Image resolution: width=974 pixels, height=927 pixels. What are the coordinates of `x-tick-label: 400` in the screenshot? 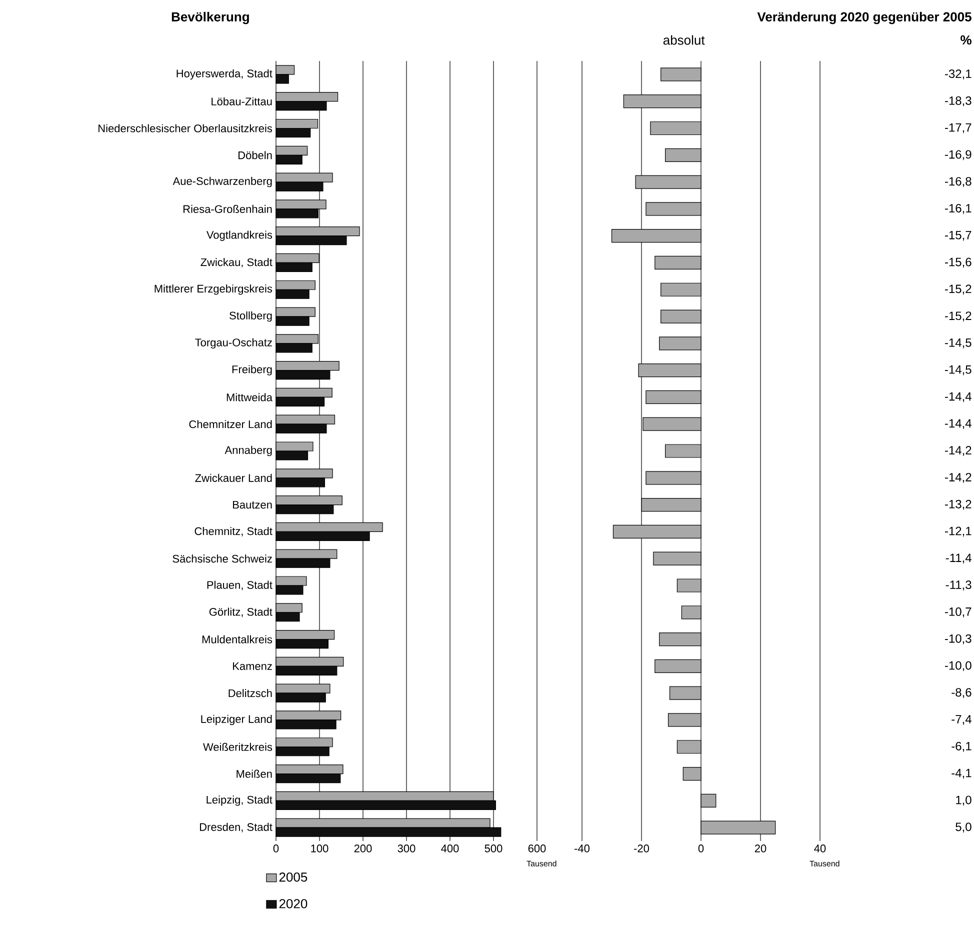 It's located at (450, 848).